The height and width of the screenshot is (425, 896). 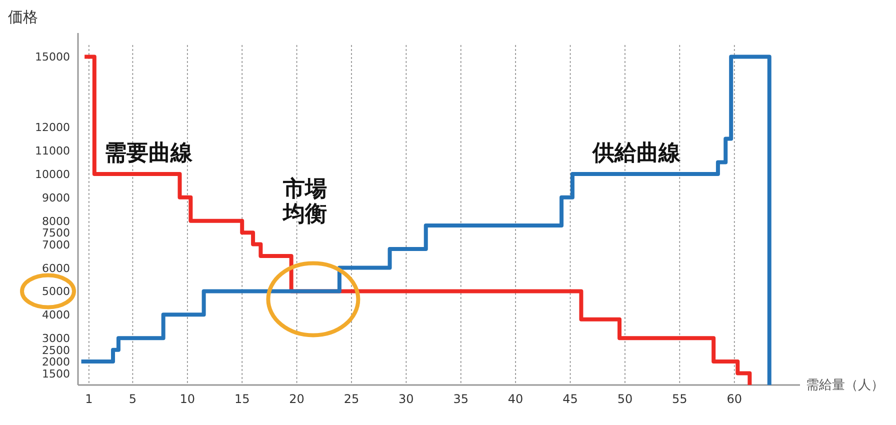 I want to click on y-tick-label: 1500, so click(x=56, y=373).